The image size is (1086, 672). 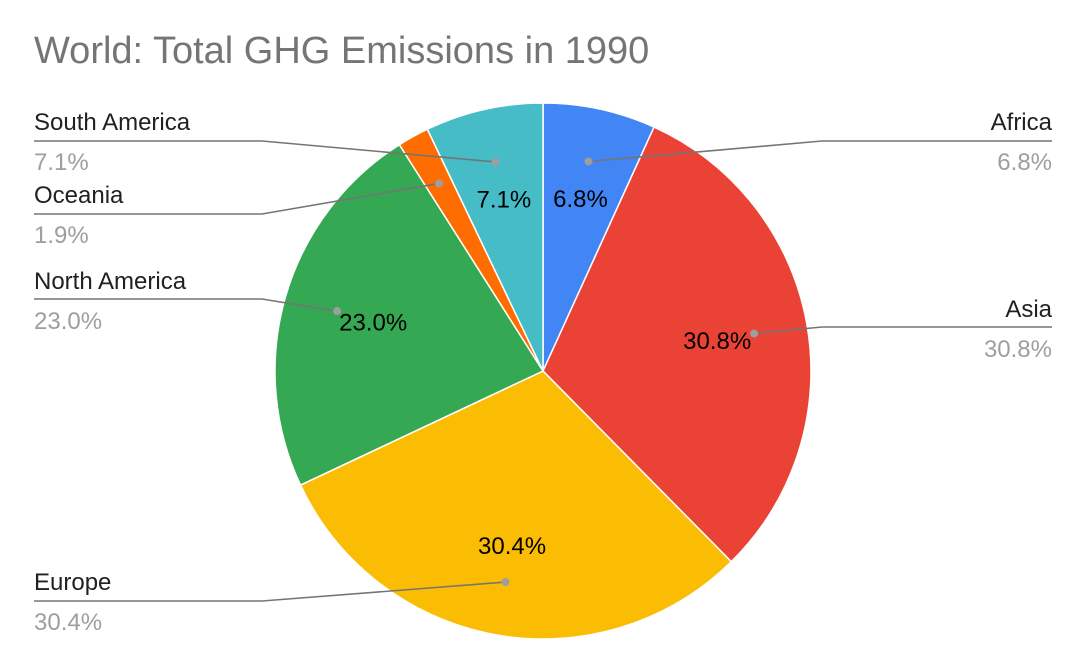 I want to click on callout-dot-oceania, so click(x=439, y=183).